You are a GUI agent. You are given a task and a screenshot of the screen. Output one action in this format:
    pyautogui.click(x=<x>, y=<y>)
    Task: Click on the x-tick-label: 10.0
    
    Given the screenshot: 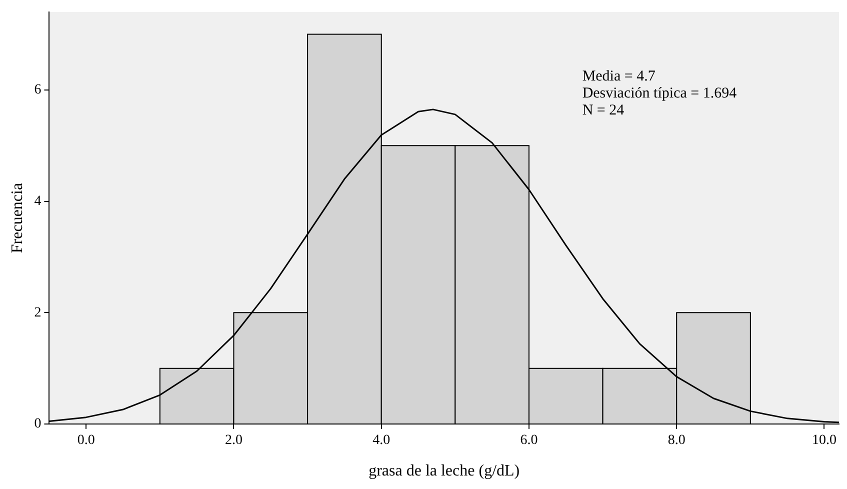 What is the action you would take?
    pyautogui.click(x=824, y=440)
    